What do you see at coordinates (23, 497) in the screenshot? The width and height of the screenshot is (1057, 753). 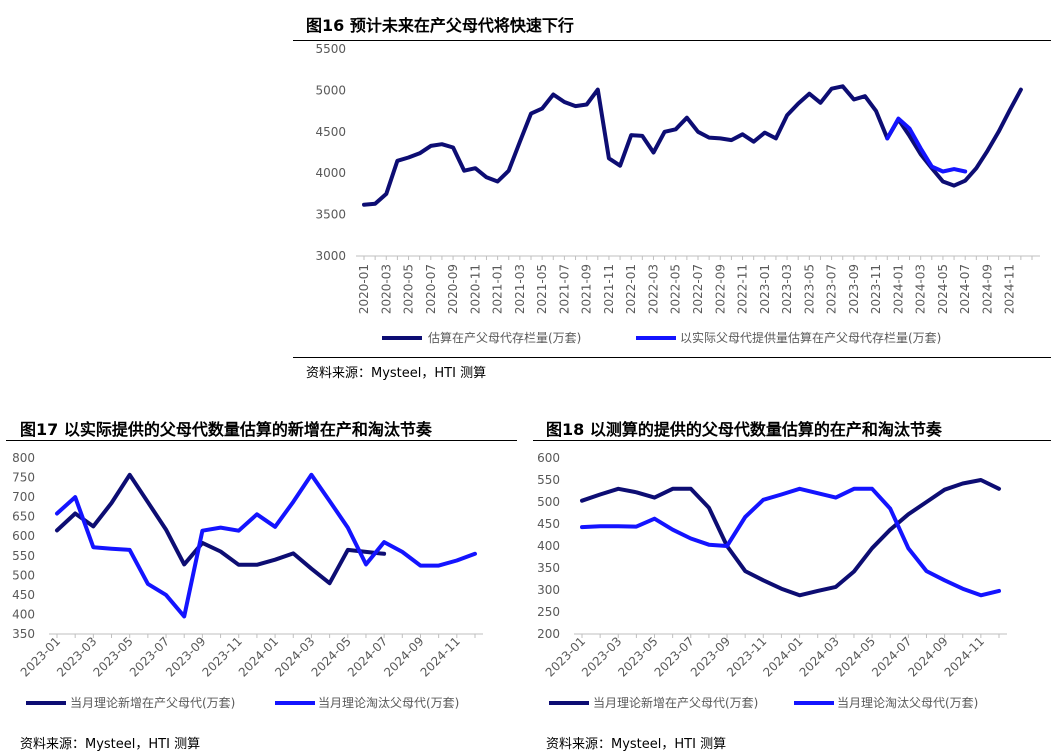 I see `fig17-ytick-label: 700` at bounding box center [23, 497].